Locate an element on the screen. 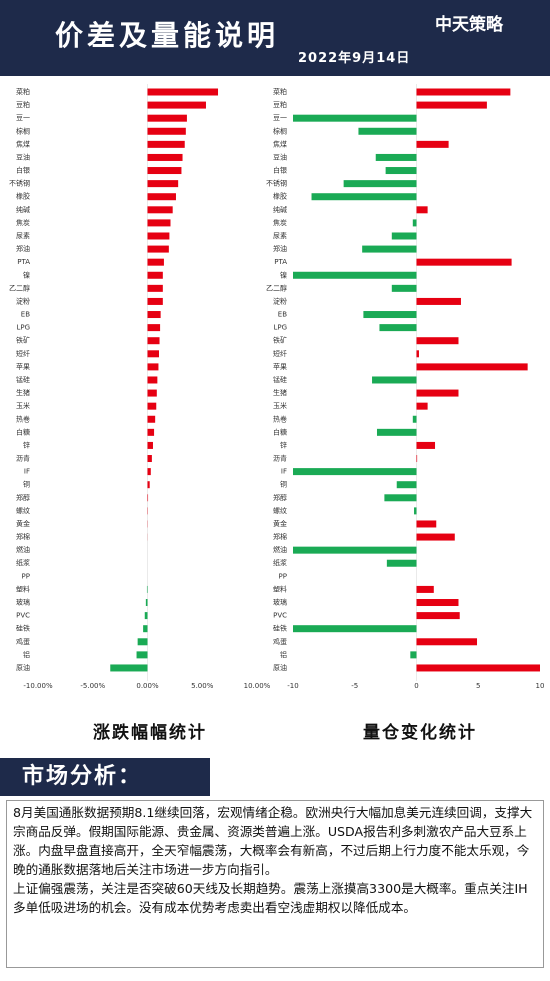  category-label: 原油 is located at coordinates (280, 667).